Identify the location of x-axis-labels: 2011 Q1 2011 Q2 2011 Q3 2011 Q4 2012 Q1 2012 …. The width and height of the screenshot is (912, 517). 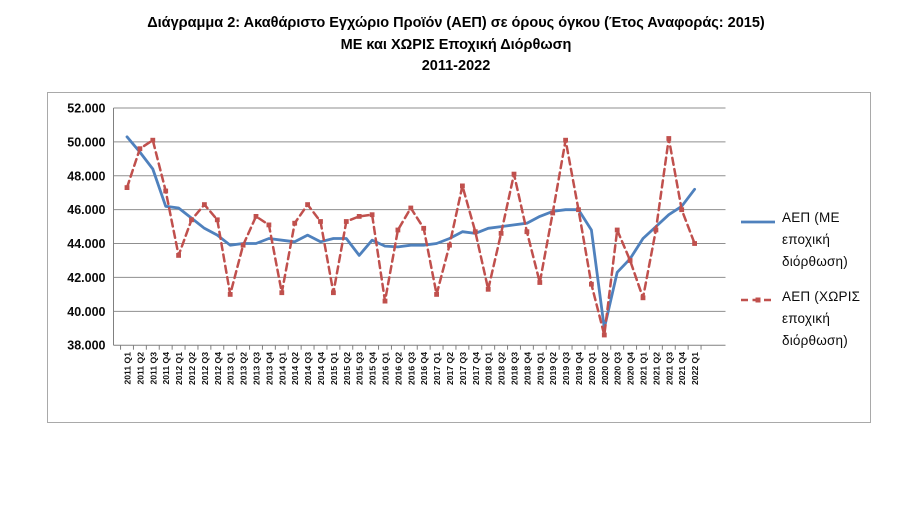
(412, 368).